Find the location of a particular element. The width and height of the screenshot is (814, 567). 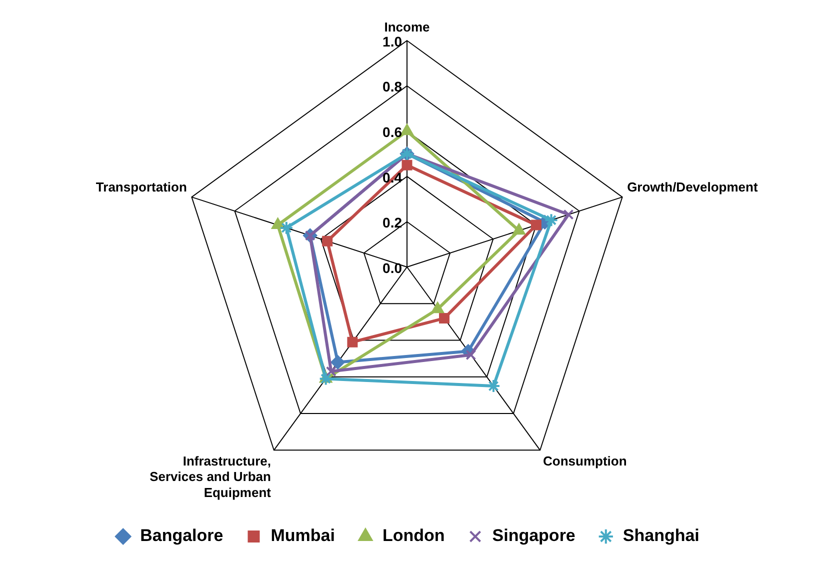

legend-label: London is located at coordinates (413, 536).